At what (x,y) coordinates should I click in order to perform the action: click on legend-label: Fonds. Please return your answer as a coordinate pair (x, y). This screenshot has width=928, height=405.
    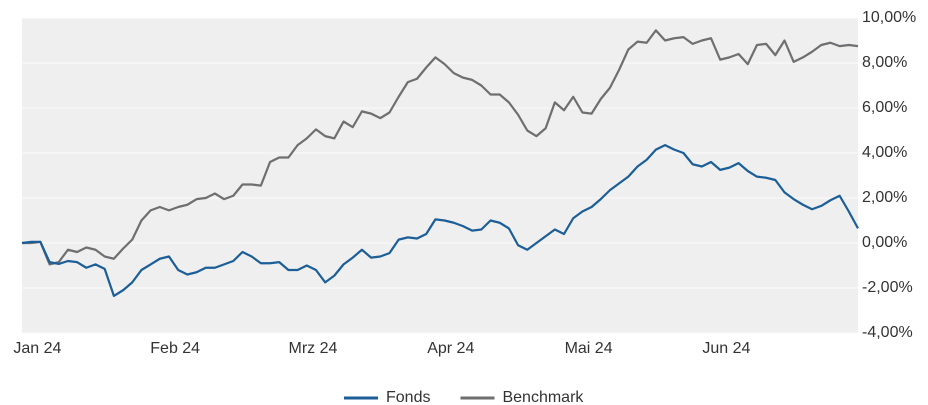
    Looking at the image, I should click on (408, 397).